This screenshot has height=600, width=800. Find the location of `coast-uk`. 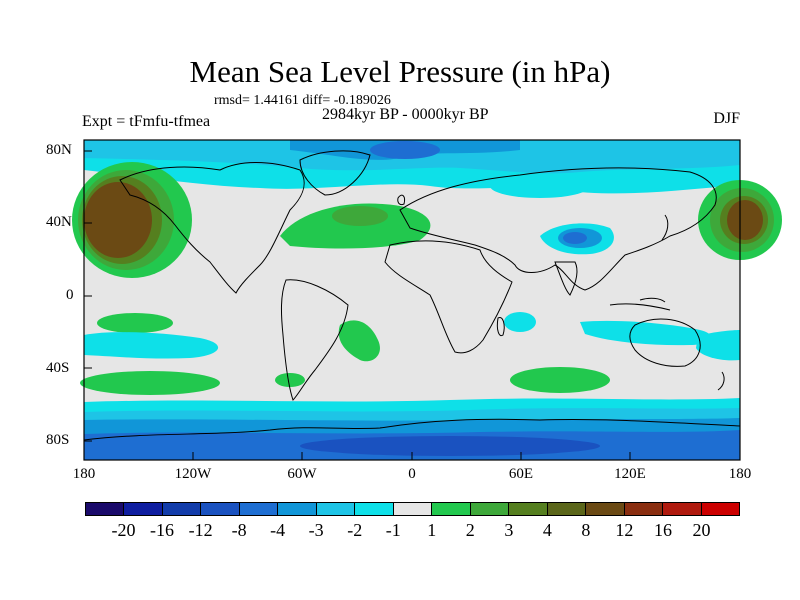

coast-uk is located at coordinates (401, 200).